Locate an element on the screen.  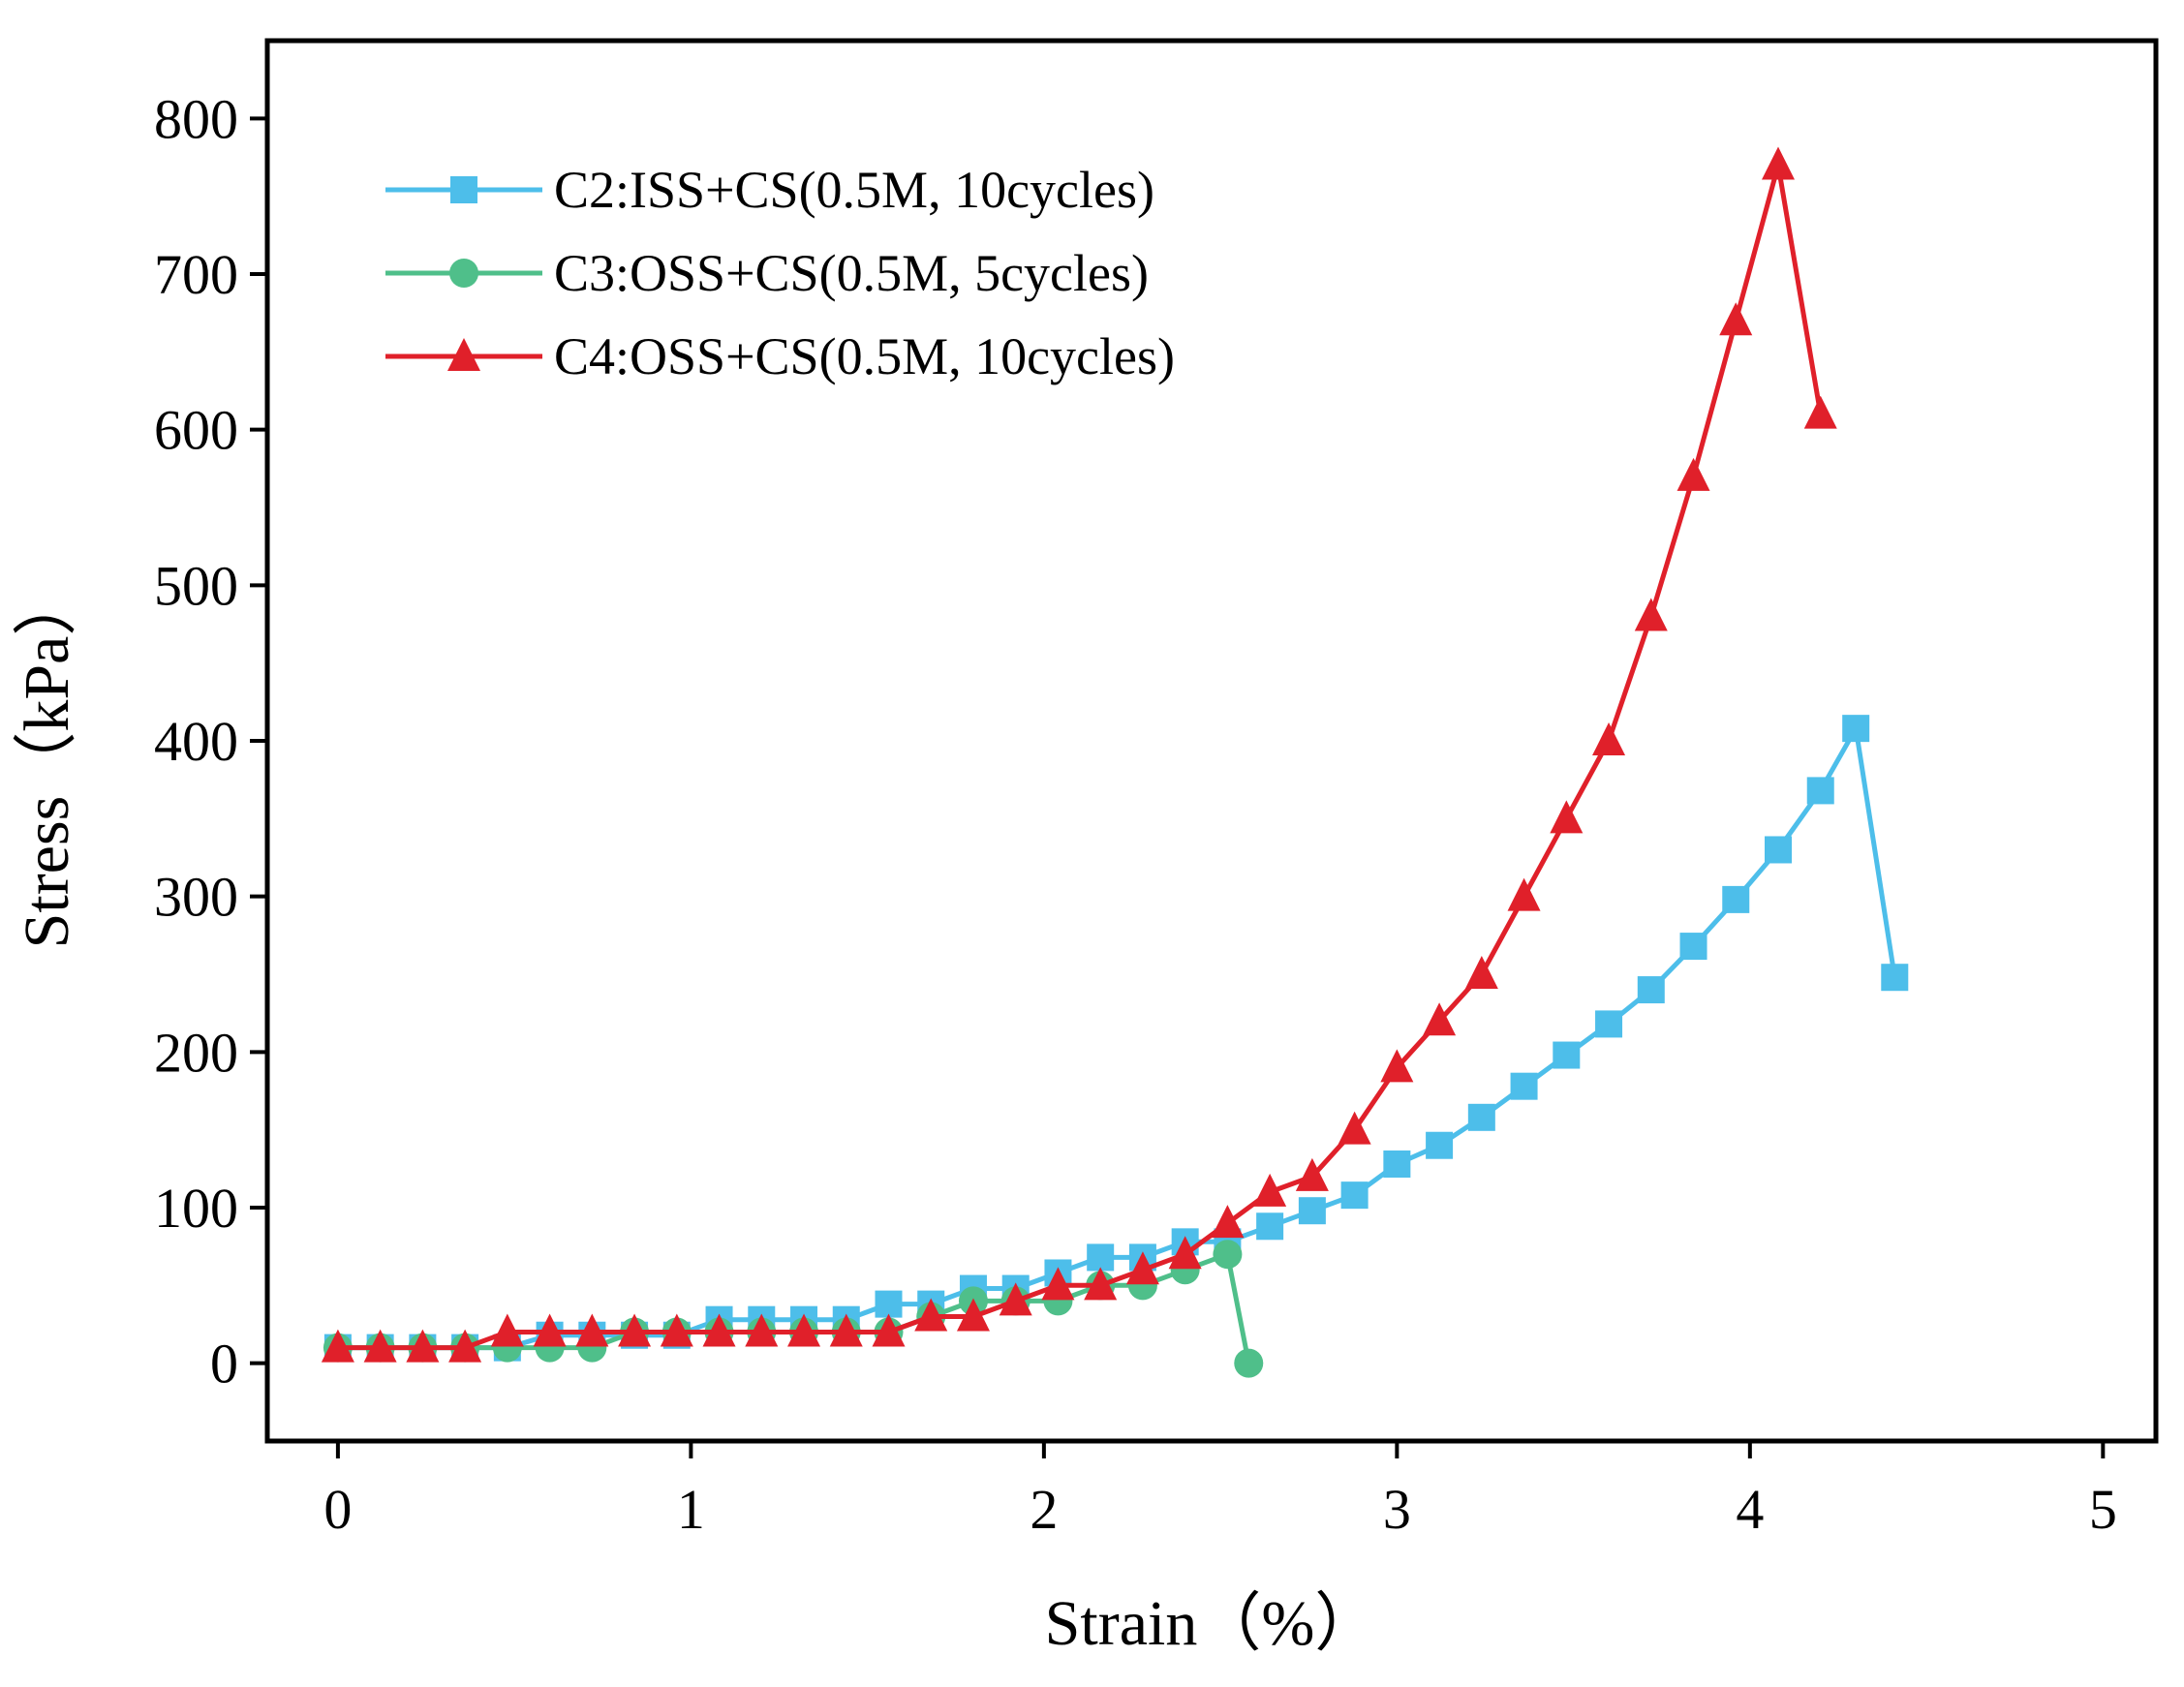
y-tick-label: 100 is located at coordinates (196, 1209).